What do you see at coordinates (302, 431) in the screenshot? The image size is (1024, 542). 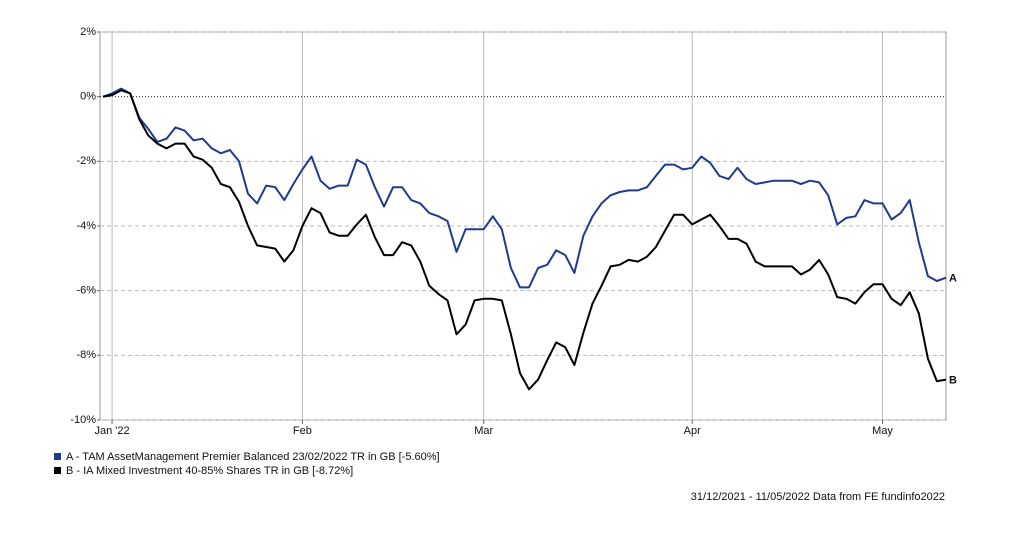 I see `x-tick-label: Feb` at bounding box center [302, 431].